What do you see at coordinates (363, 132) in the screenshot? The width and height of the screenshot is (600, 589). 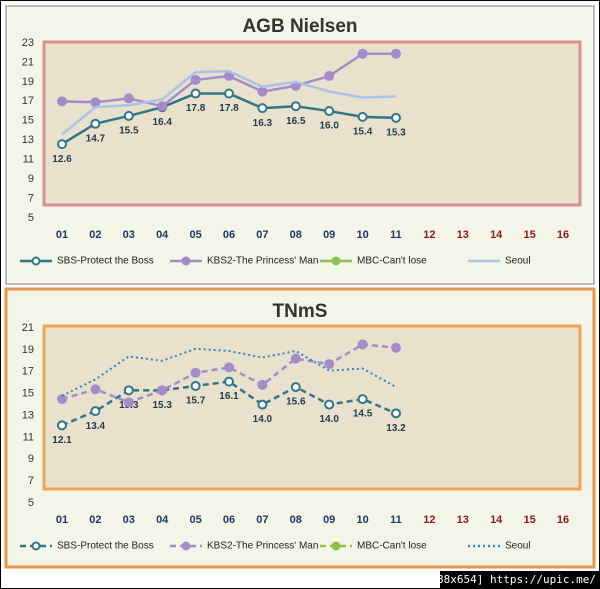 I see `data-label: 15.4` at bounding box center [363, 132].